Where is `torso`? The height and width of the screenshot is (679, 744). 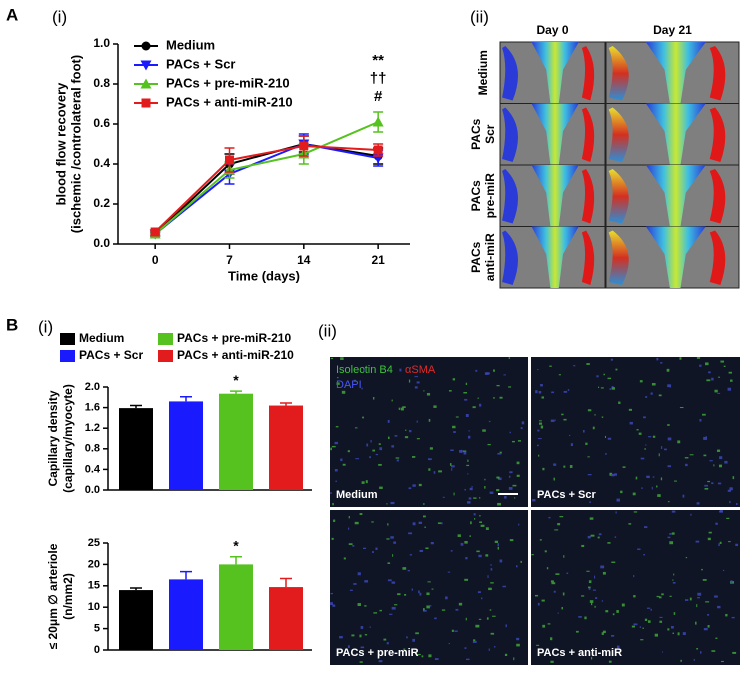
torso is located at coordinates (675, 73).